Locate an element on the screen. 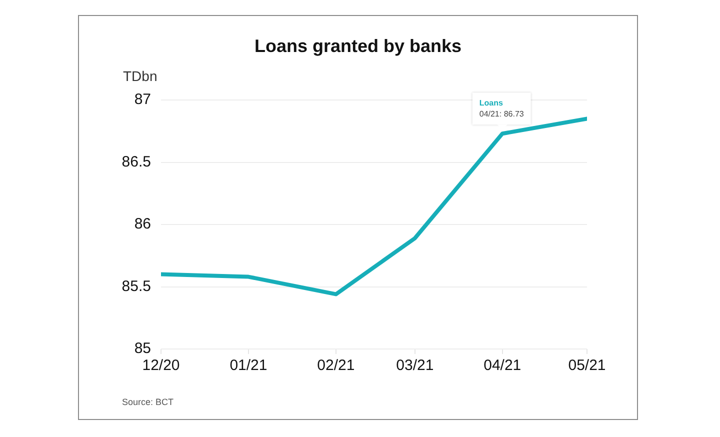 The height and width of the screenshot is (437, 720). y-tick-label: 86.5 is located at coordinates (136, 161).